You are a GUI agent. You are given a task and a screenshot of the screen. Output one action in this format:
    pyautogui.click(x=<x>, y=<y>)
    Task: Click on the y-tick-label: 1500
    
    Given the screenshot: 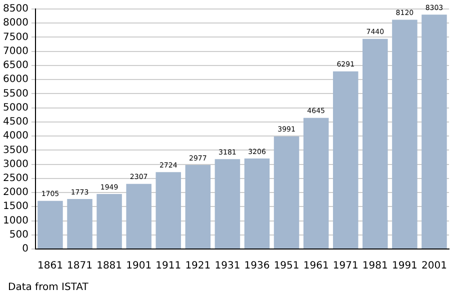 What is the action you would take?
    pyautogui.click(x=15, y=206)
    